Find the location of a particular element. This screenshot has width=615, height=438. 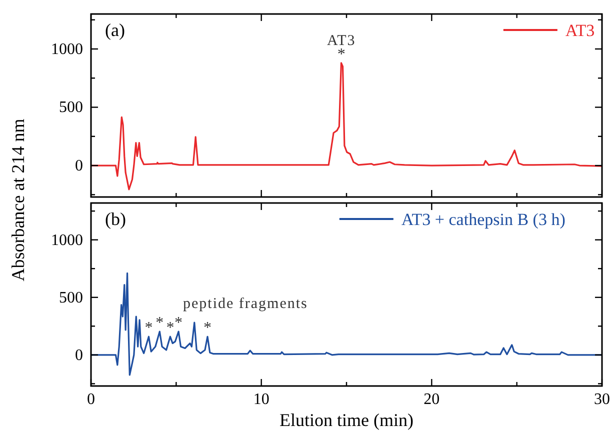

x-tick-label: 10 is located at coordinates (261, 399).